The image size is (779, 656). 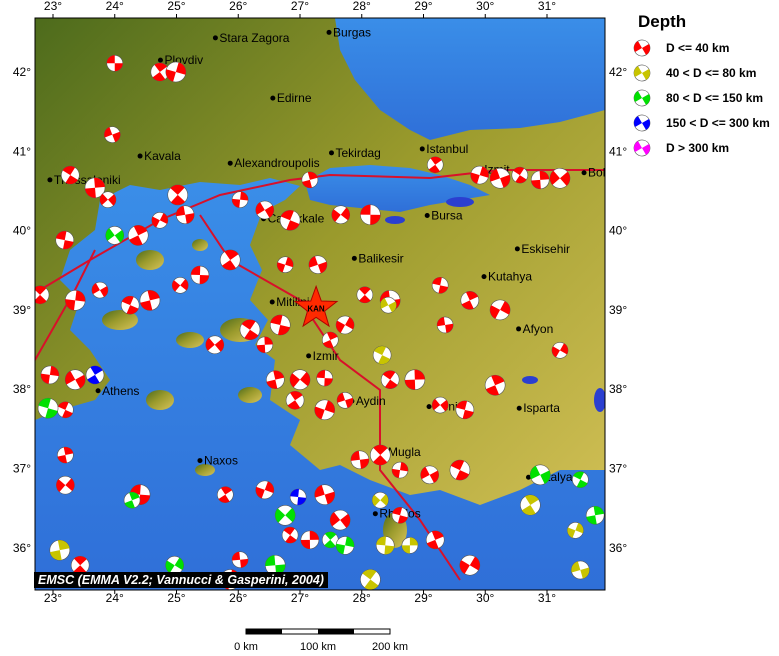 I want to click on lon-tick-label: 24°, so click(x=115, y=6).